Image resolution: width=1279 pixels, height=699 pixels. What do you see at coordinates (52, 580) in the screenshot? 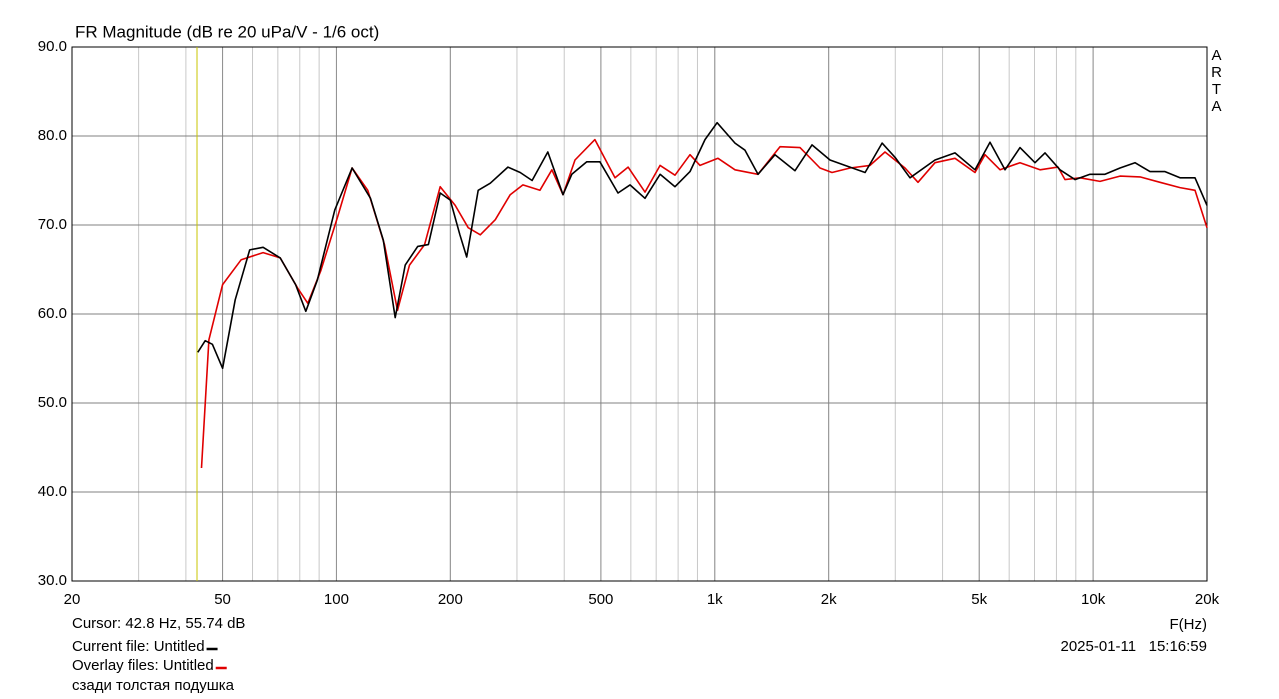
I see `y-tick-label: 30.0` at bounding box center [52, 580].